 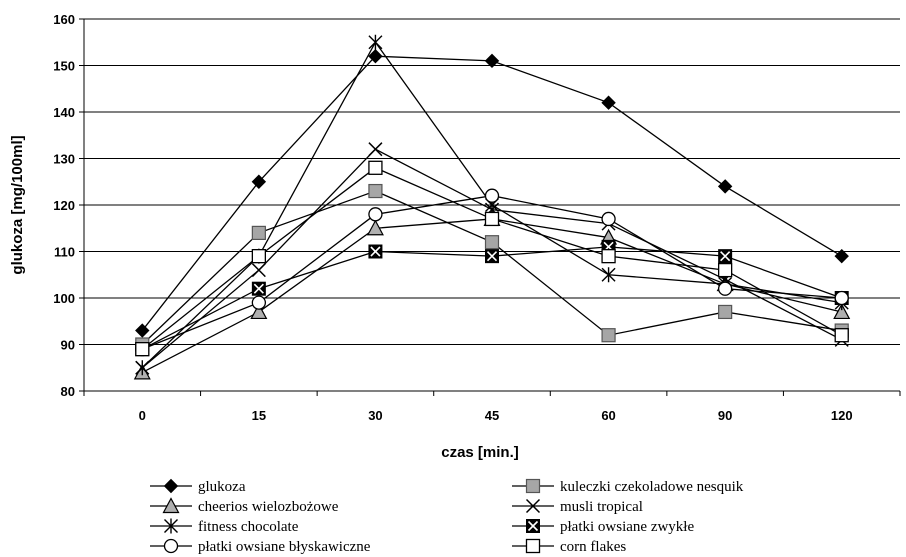 I want to click on x-tick-label: 0, so click(x=142, y=415).